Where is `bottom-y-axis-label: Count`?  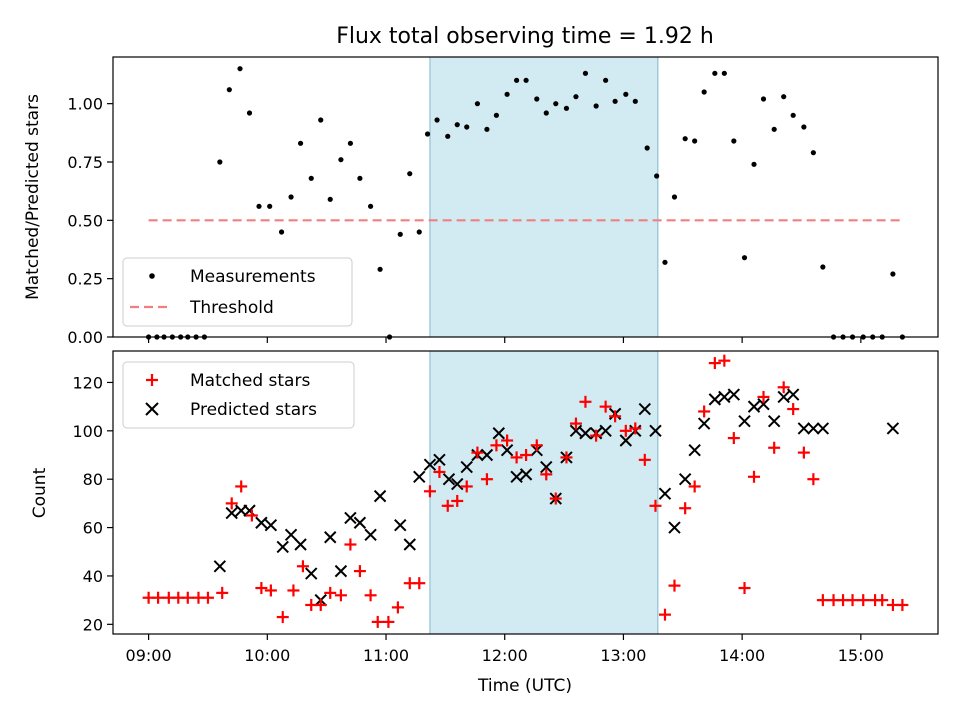 bottom-y-axis-label: Count is located at coordinates (40, 492).